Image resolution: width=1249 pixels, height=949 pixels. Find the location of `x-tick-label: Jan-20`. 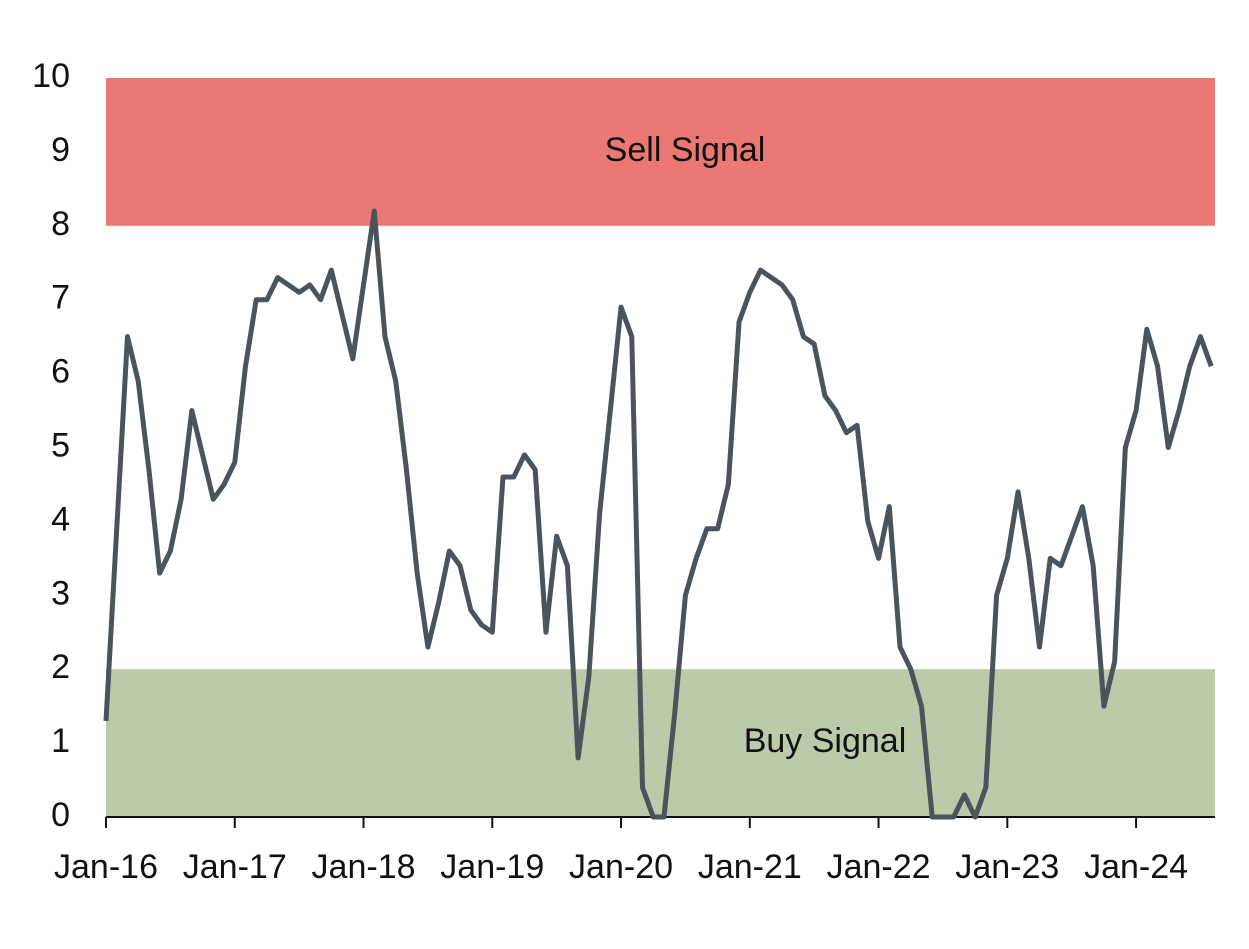

x-tick-label: Jan-20 is located at coordinates (621, 867).